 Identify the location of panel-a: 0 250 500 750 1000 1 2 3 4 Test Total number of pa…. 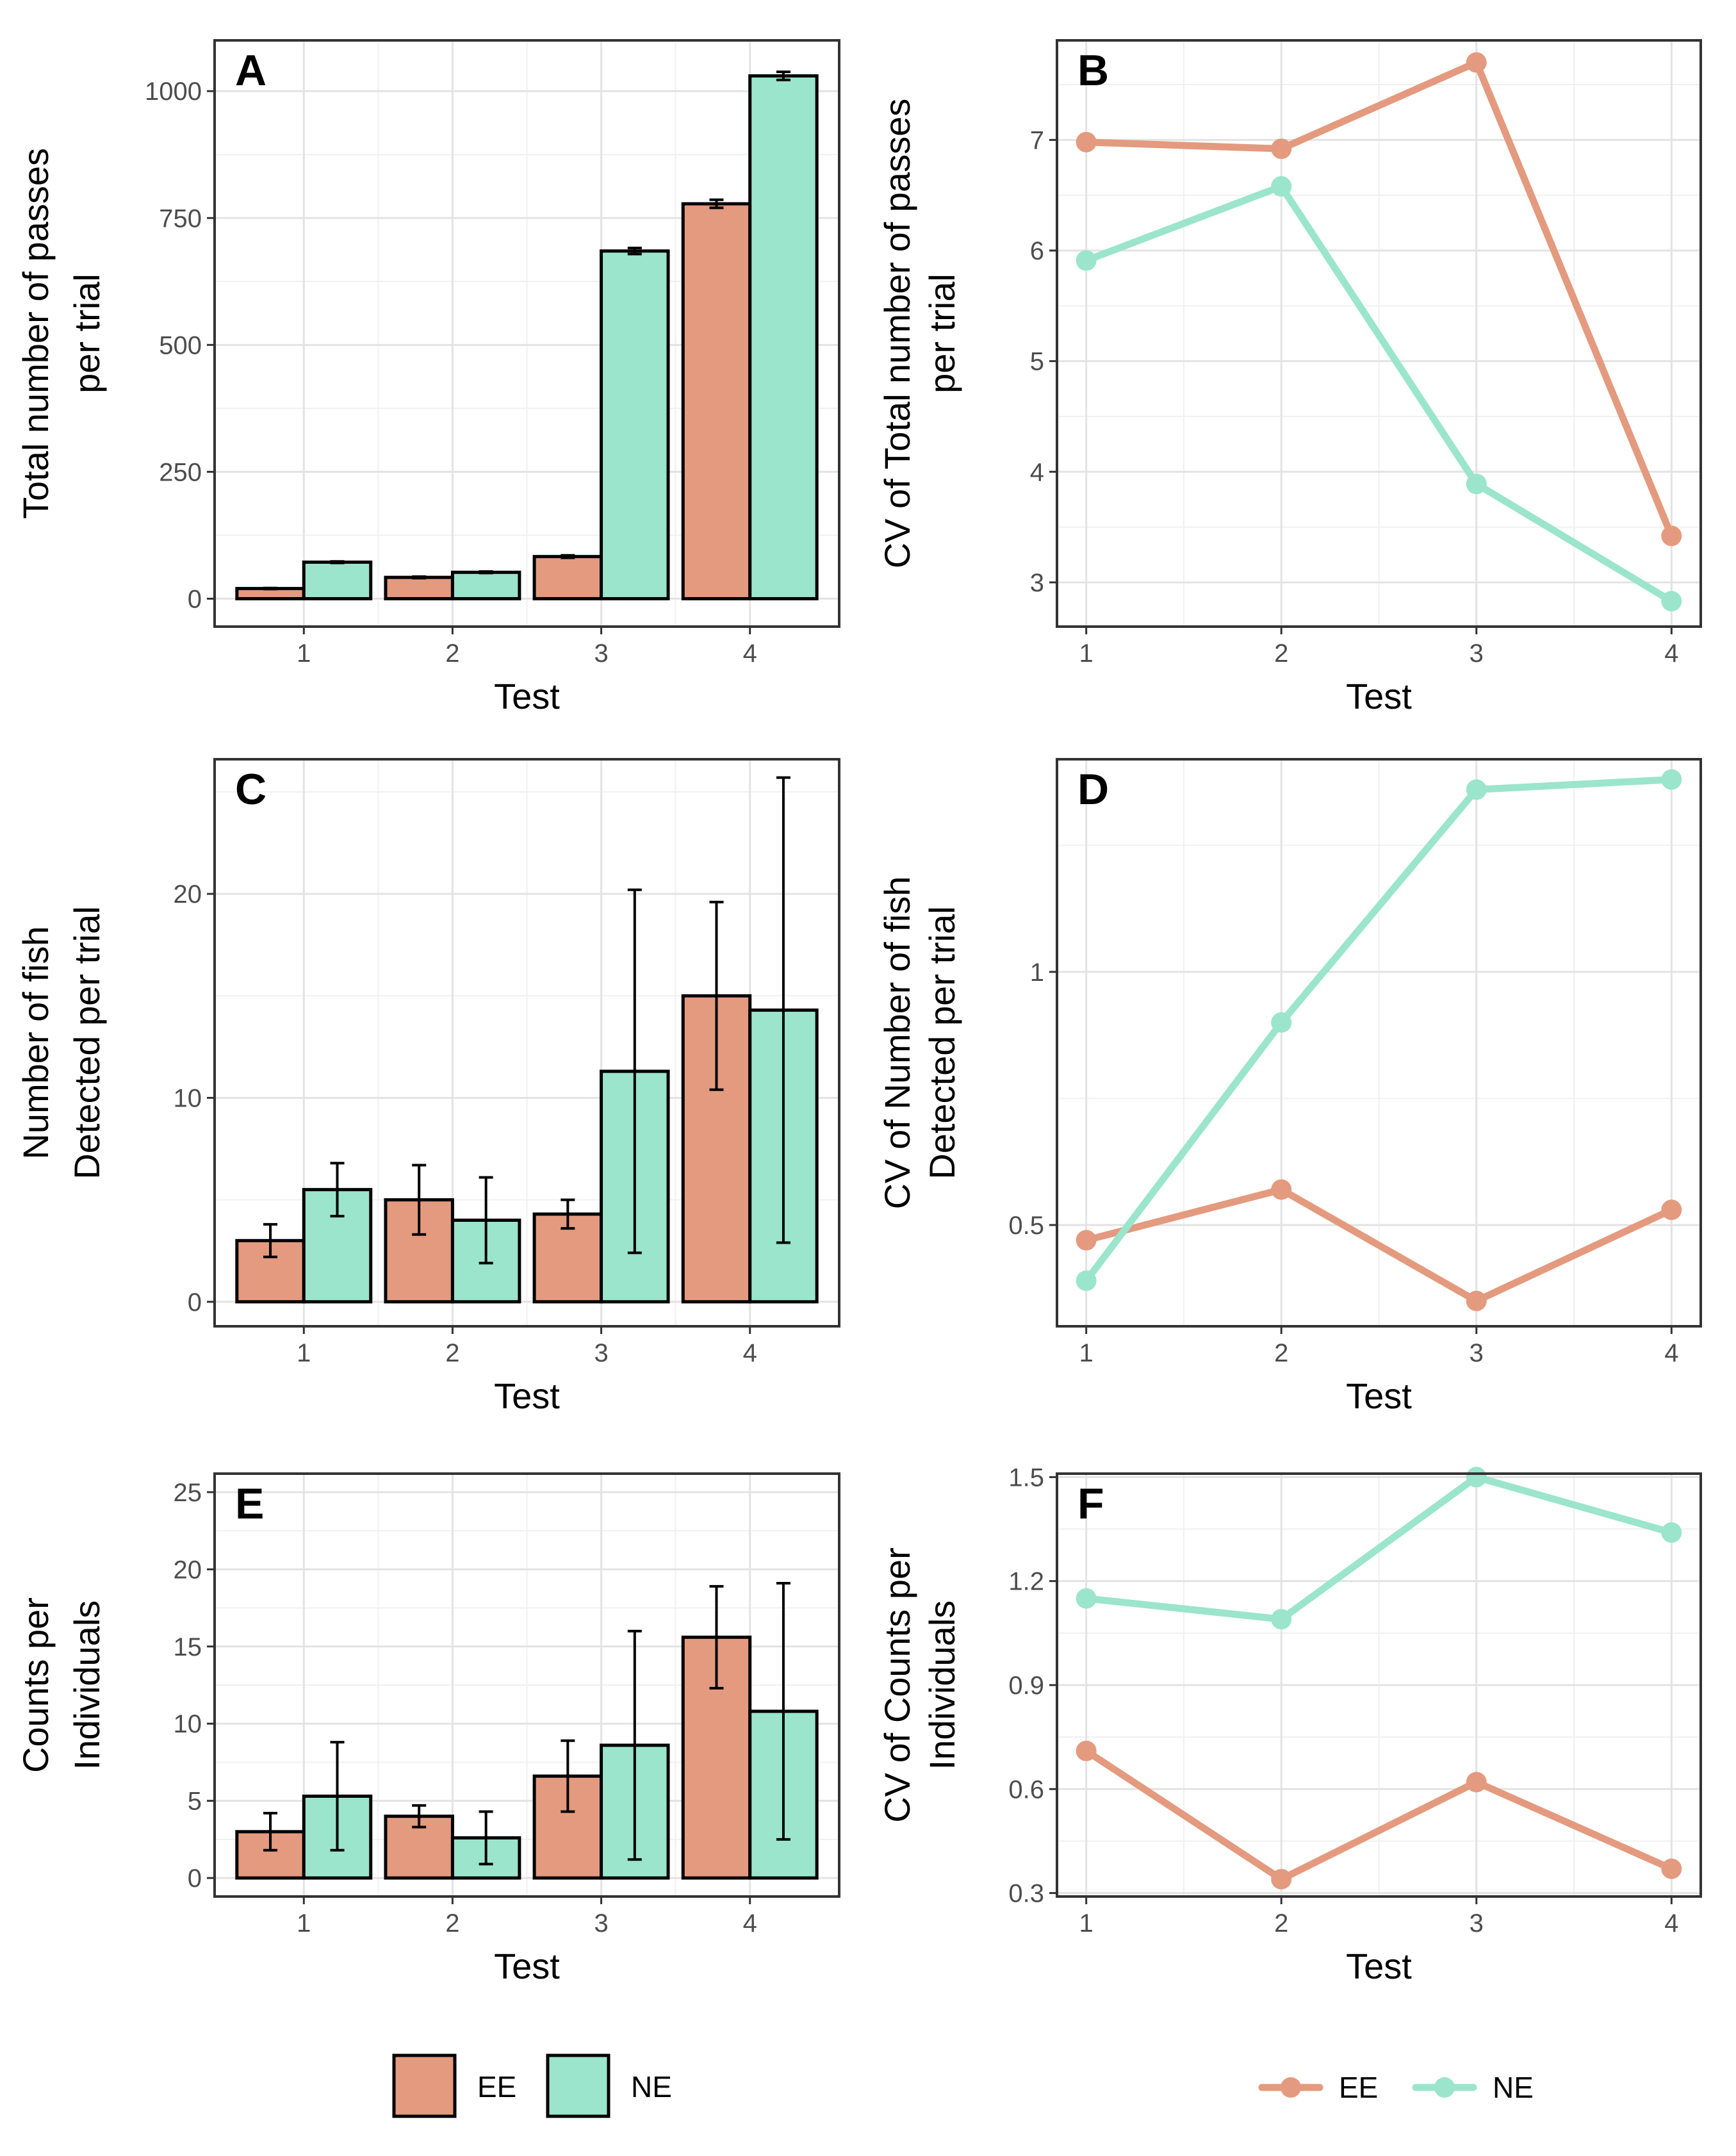
(427, 378).